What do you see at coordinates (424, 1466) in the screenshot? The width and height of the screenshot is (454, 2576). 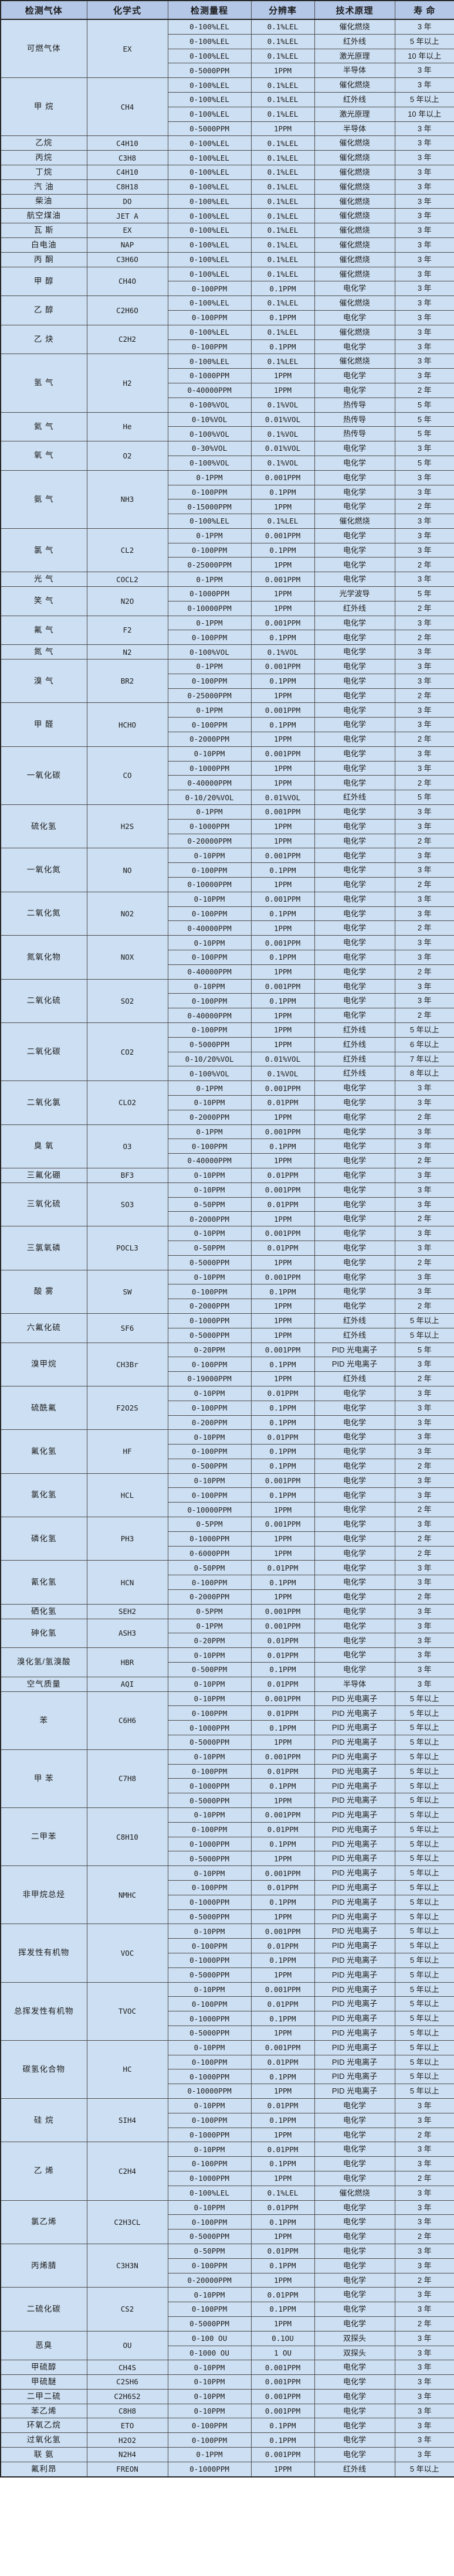 I see `lifespan-cell: 2 年` at bounding box center [424, 1466].